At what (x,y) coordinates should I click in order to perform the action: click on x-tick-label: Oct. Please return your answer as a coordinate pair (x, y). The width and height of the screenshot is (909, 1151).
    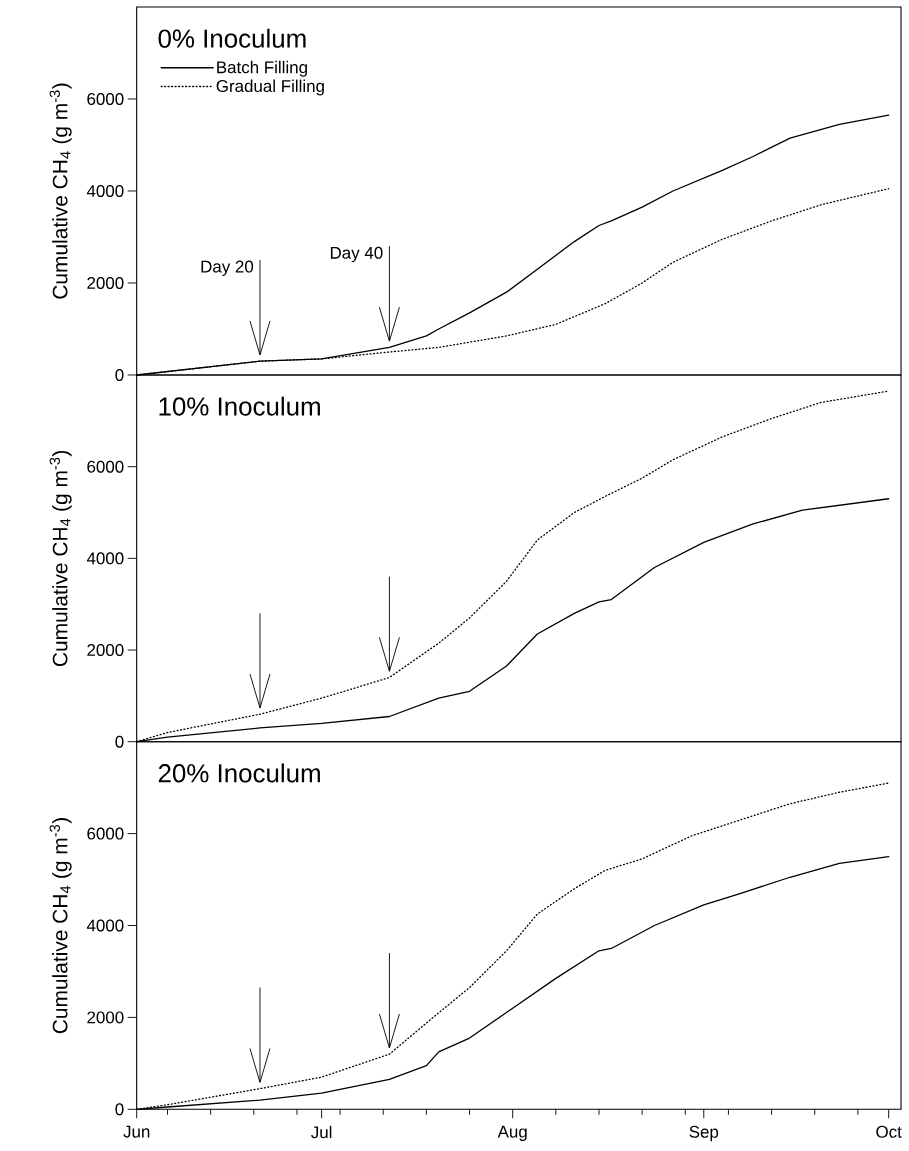
    Looking at the image, I should click on (889, 1131).